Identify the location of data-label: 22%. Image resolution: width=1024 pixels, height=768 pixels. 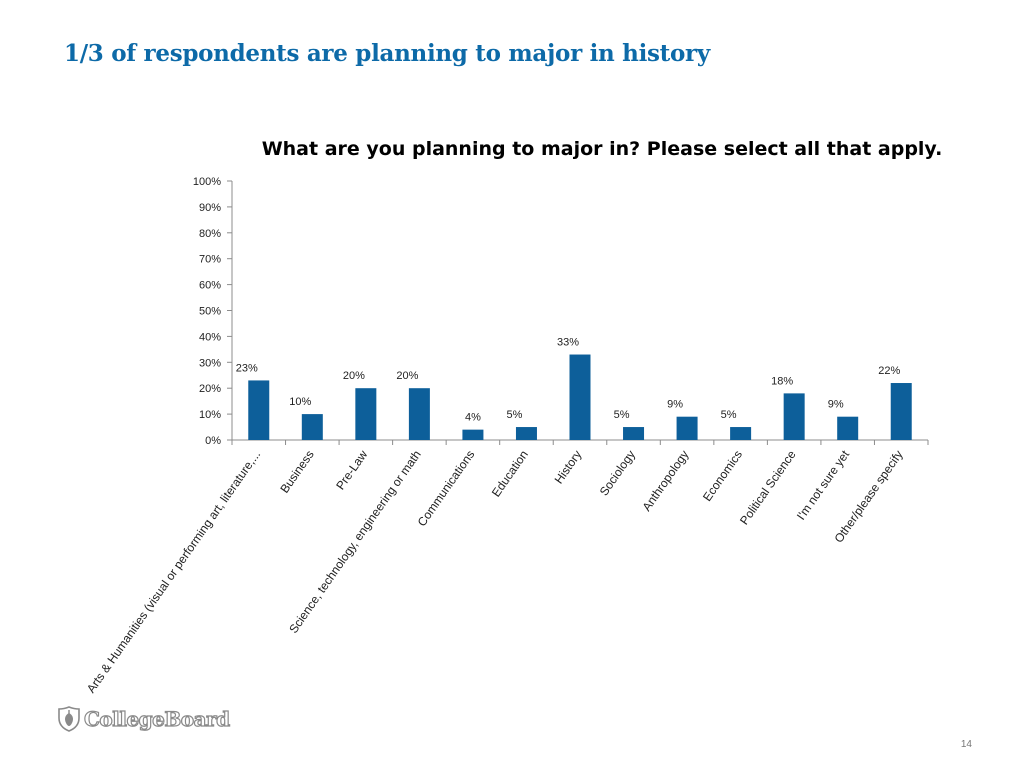
(889, 371).